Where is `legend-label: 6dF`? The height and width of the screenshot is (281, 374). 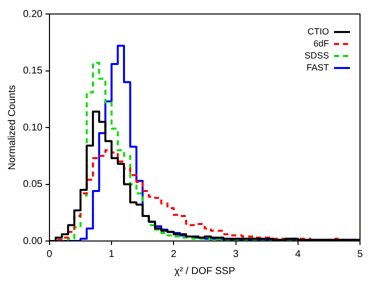 legend-label: 6dF is located at coordinates (321, 43).